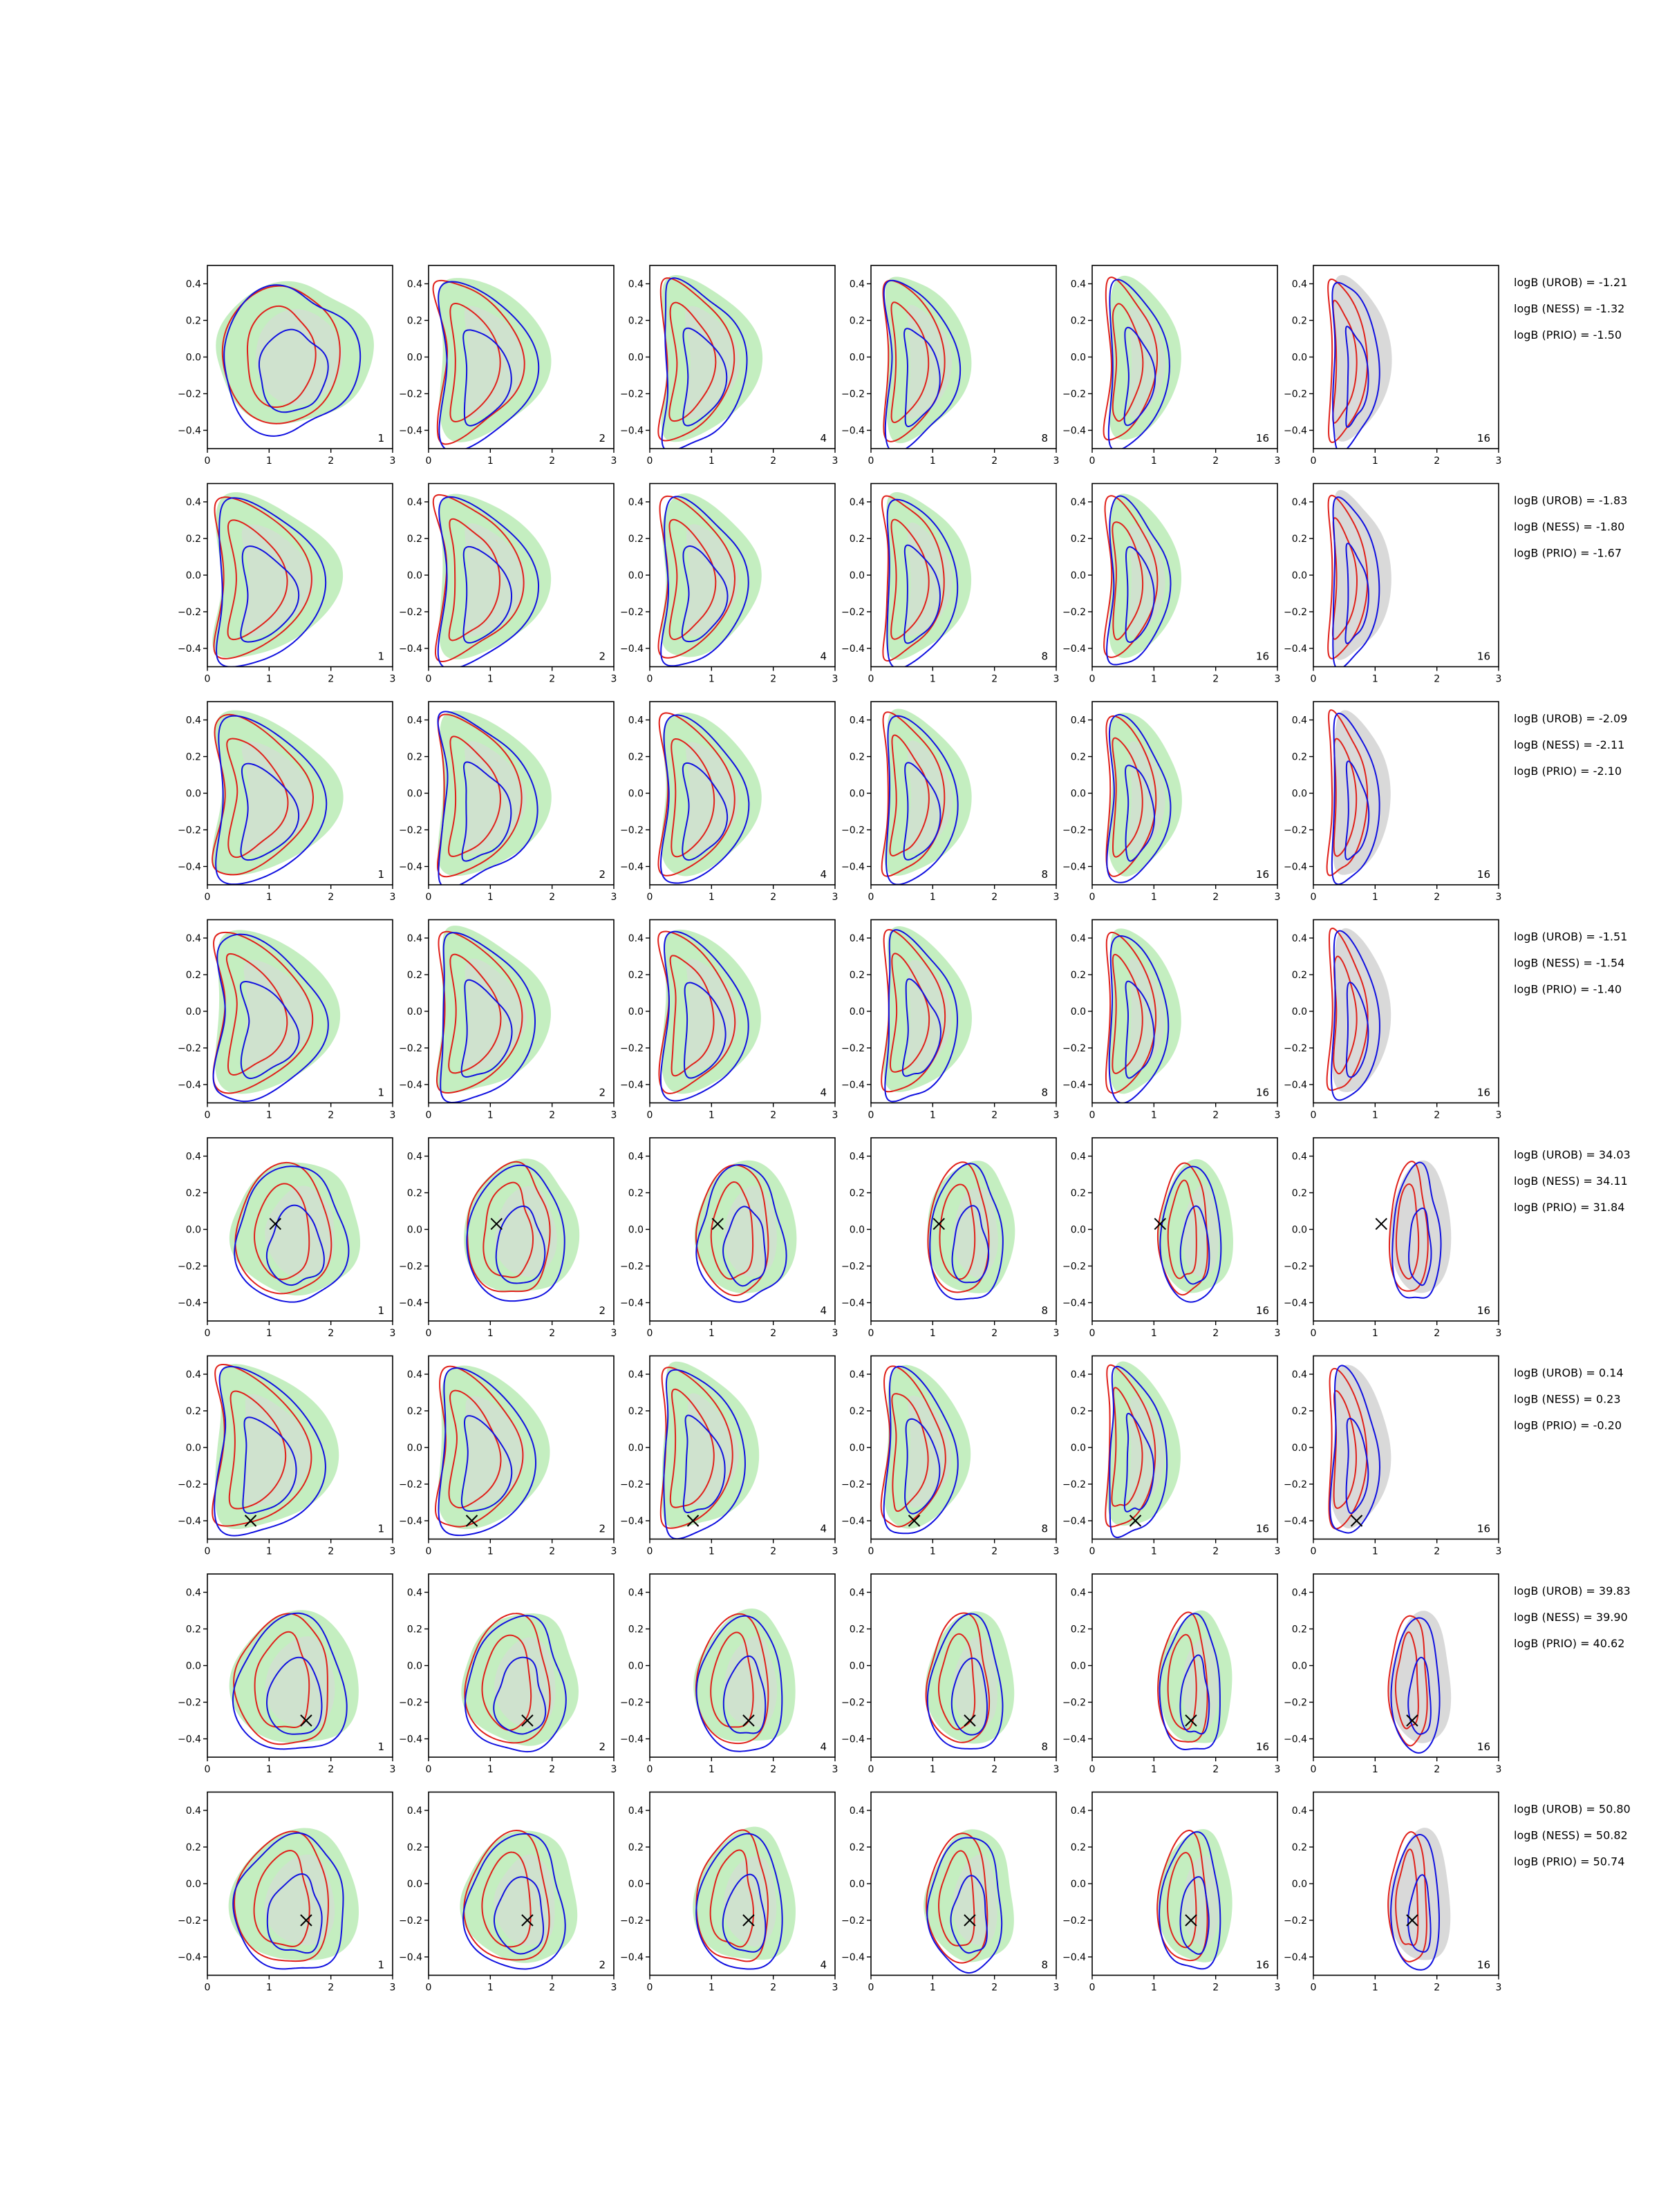 This screenshot has height=2212, width=1659. Describe the element at coordinates (1569, 1643) in the screenshot. I see `logb-prio-label: logB (PRIO) = 40.62` at that location.